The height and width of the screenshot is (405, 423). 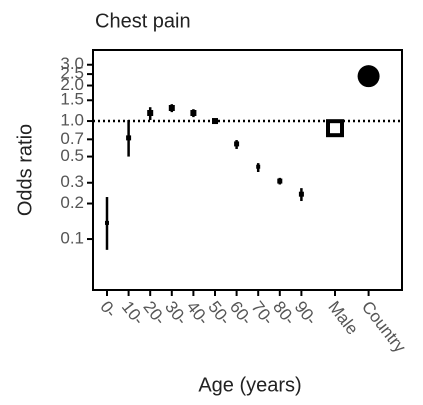 What do you see at coordinates (72, 202) in the screenshot?
I see `y-tick-label: 0.2` at bounding box center [72, 202].